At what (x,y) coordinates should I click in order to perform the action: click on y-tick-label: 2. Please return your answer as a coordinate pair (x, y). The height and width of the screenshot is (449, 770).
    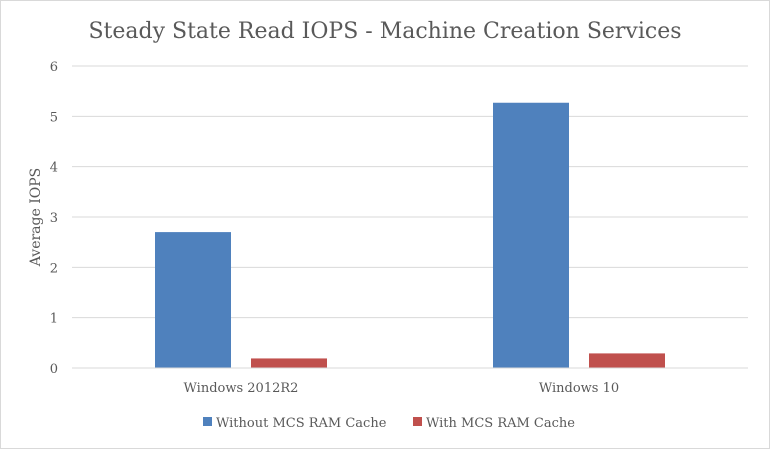
    Looking at the image, I should click on (54, 268).